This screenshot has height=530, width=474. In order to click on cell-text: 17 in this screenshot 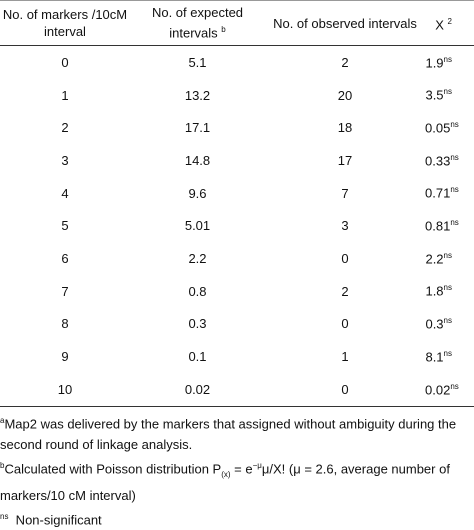, I will do `click(345, 160)`.